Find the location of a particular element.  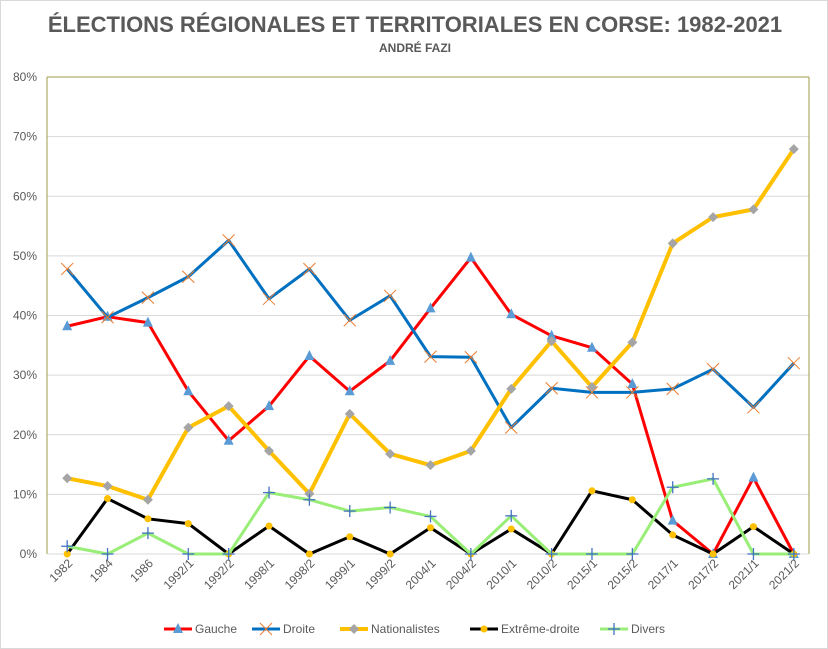

x-tick-label: 2017/2 is located at coordinates (703, 574).